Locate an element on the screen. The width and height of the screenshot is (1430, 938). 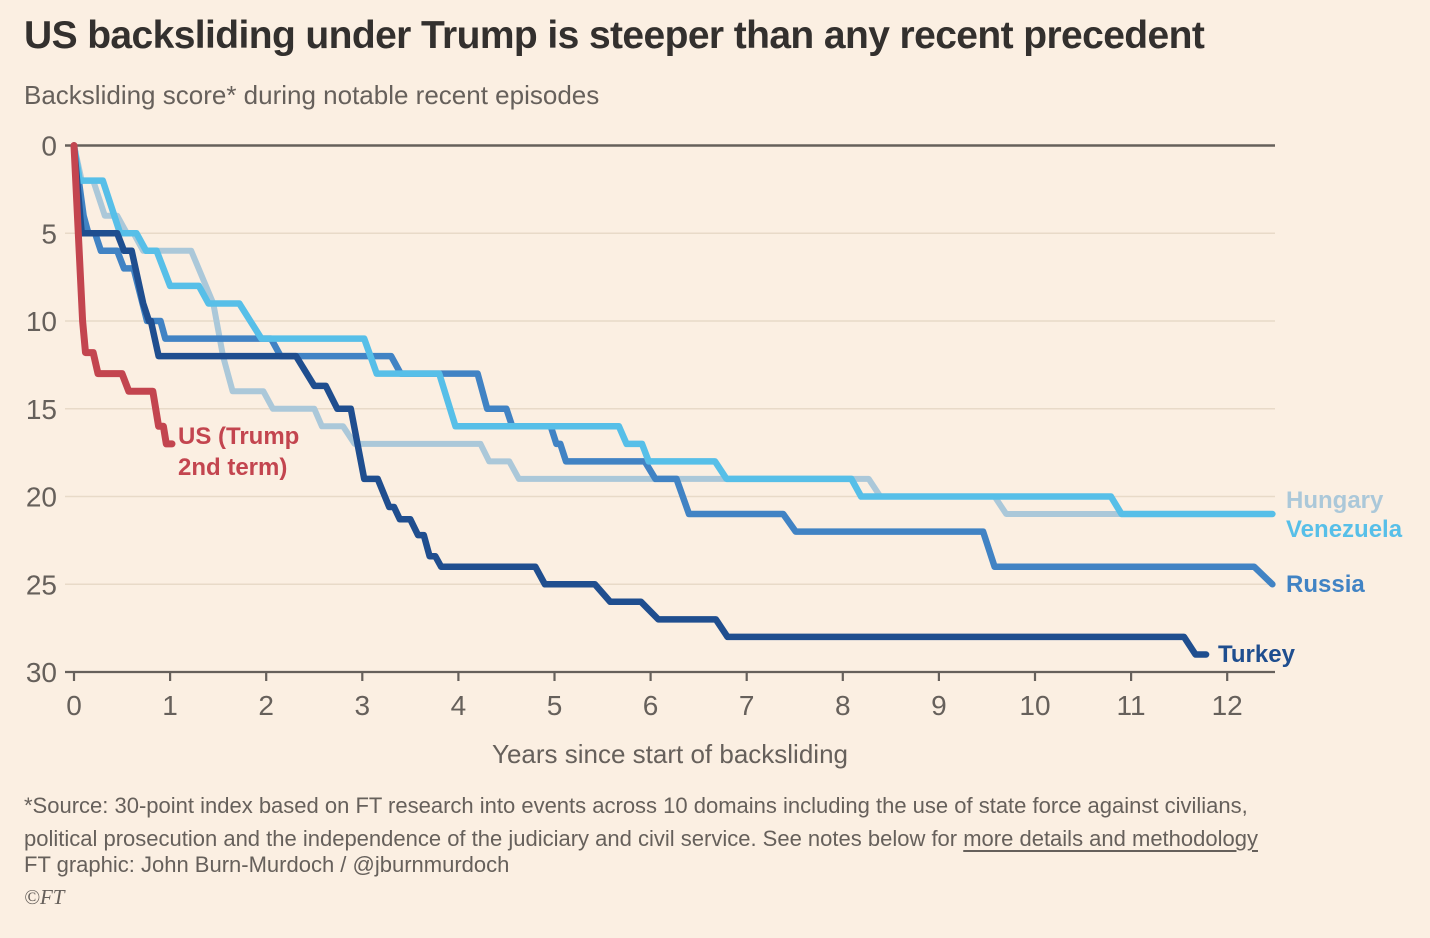
y-tick-label-30: 30 is located at coordinates (41, 672).